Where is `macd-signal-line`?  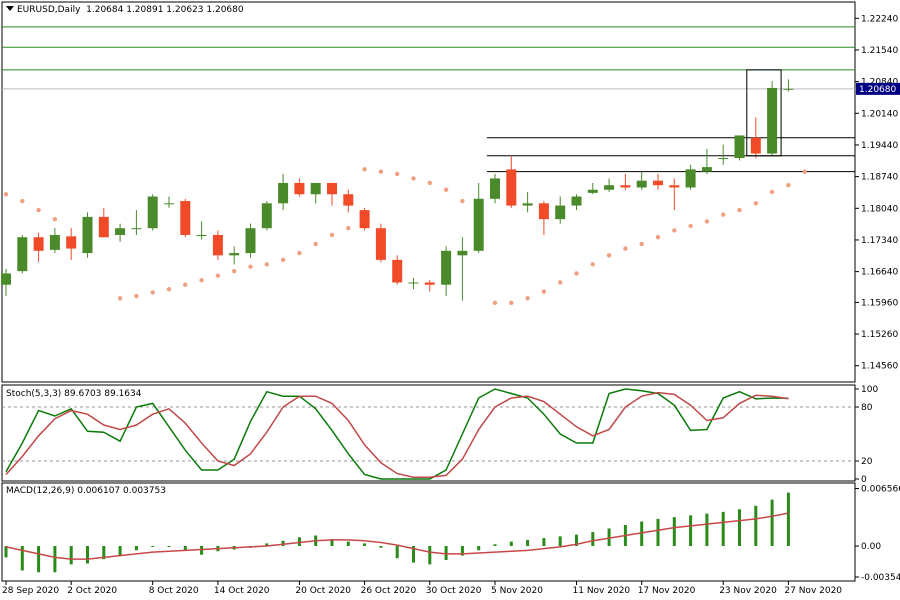 macd-signal-line is located at coordinates (397, 536).